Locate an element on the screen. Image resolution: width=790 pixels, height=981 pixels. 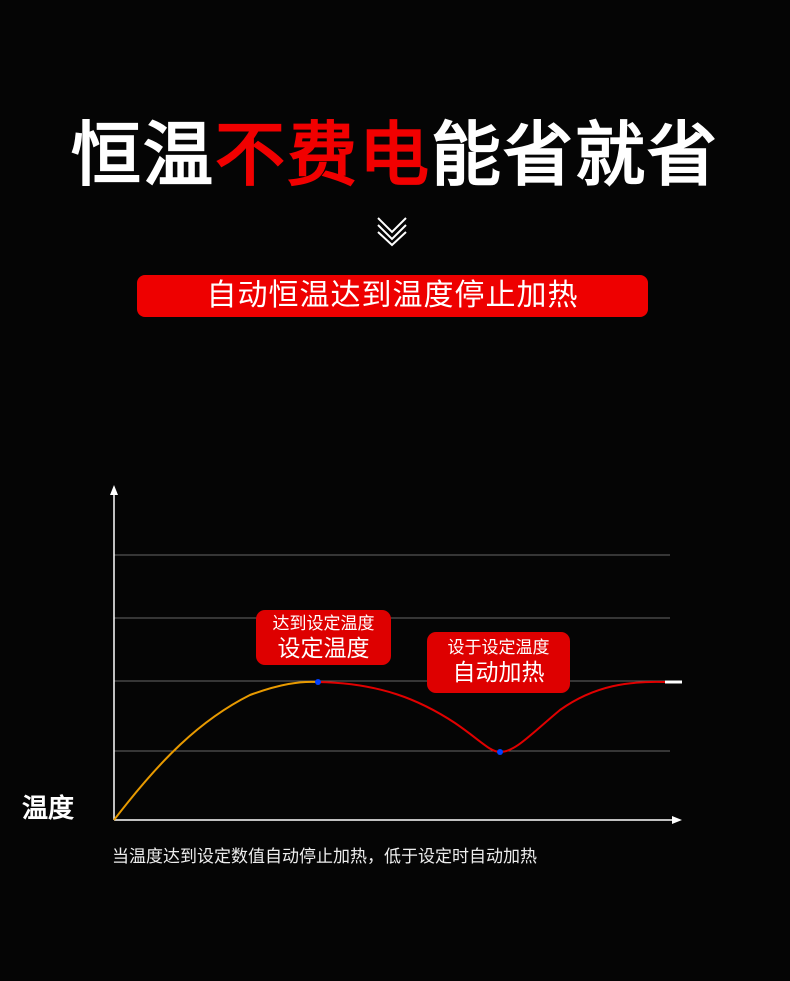
headline: 恒温不费电能省就省 is located at coordinates (395, 155).